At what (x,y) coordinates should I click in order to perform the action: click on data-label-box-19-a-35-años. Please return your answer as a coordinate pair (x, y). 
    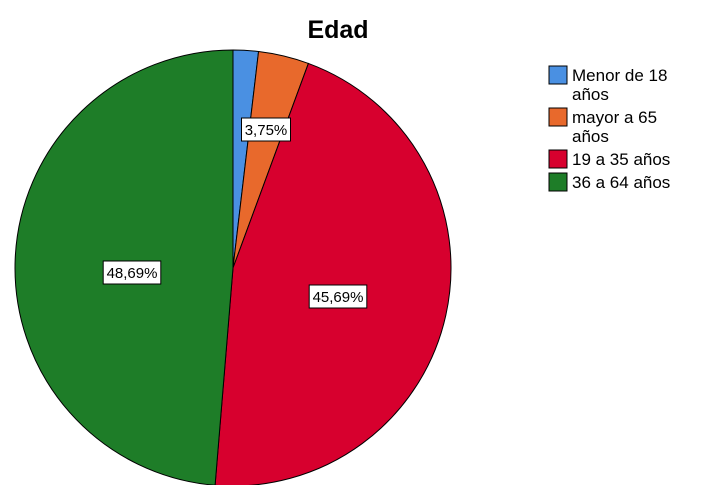
    Looking at the image, I should click on (338, 296).